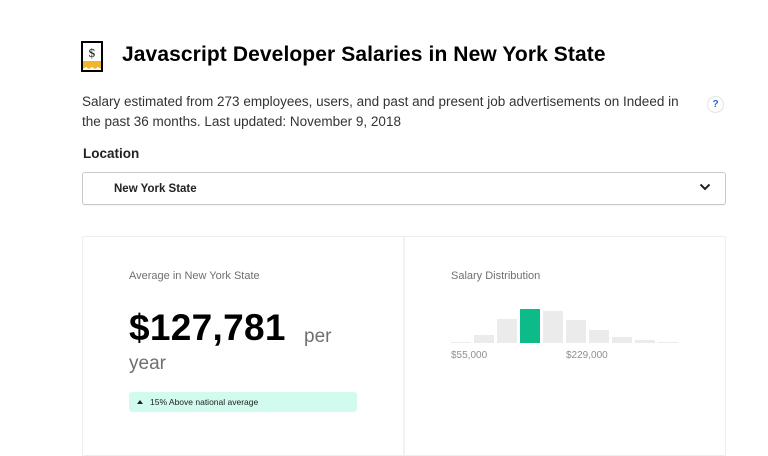 Image resolution: width=768 pixels, height=456 pixels. Describe the element at coordinates (705, 187) in the screenshot. I see `chevron-down-icon` at that location.